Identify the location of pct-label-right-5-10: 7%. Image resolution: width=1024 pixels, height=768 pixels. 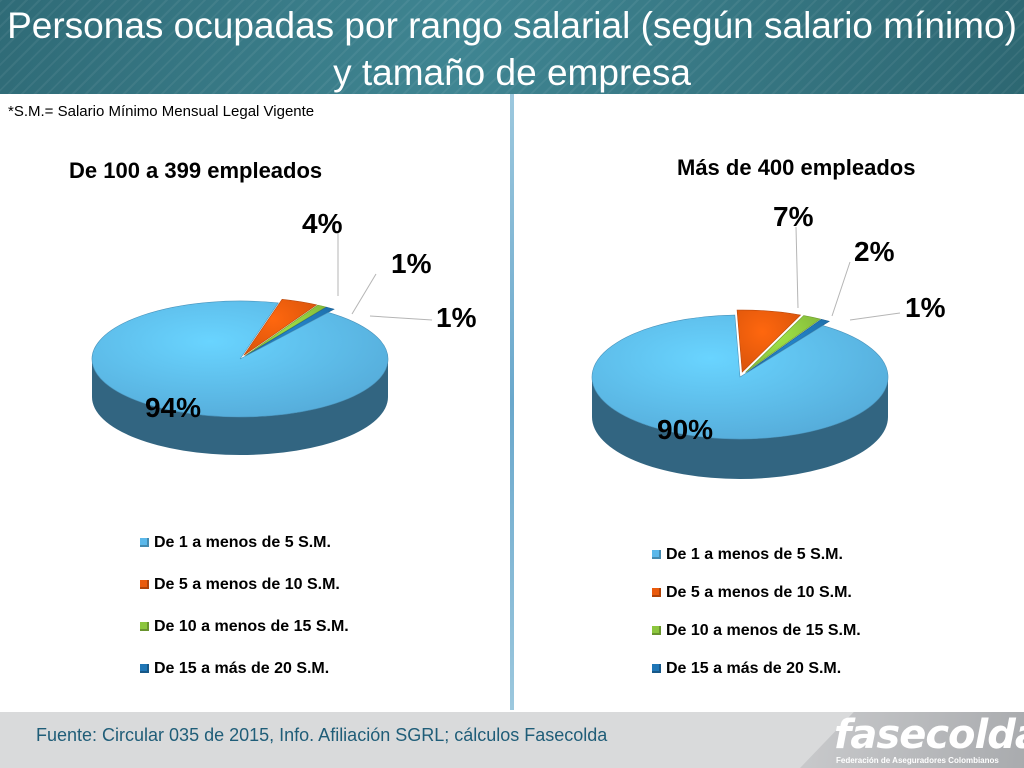
(793, 216).